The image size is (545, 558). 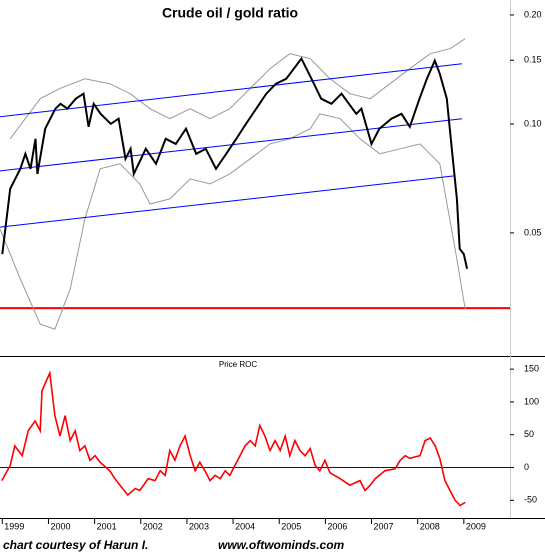 I want to click on credit: chart courtesy of Harun I., so click(x=75, y=545).